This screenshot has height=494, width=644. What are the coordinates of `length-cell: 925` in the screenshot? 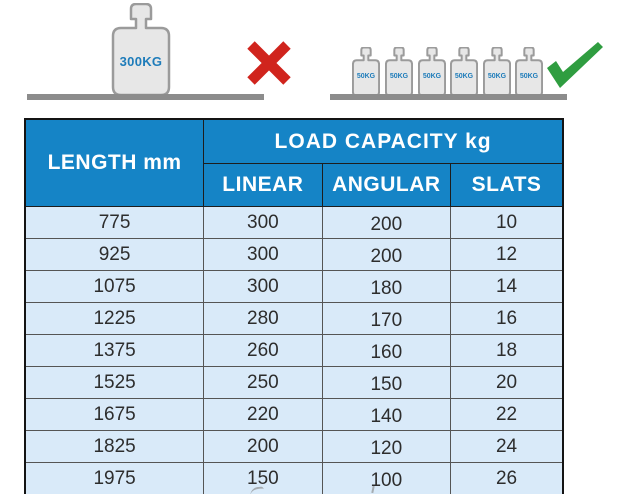 It's located at (114, 254).